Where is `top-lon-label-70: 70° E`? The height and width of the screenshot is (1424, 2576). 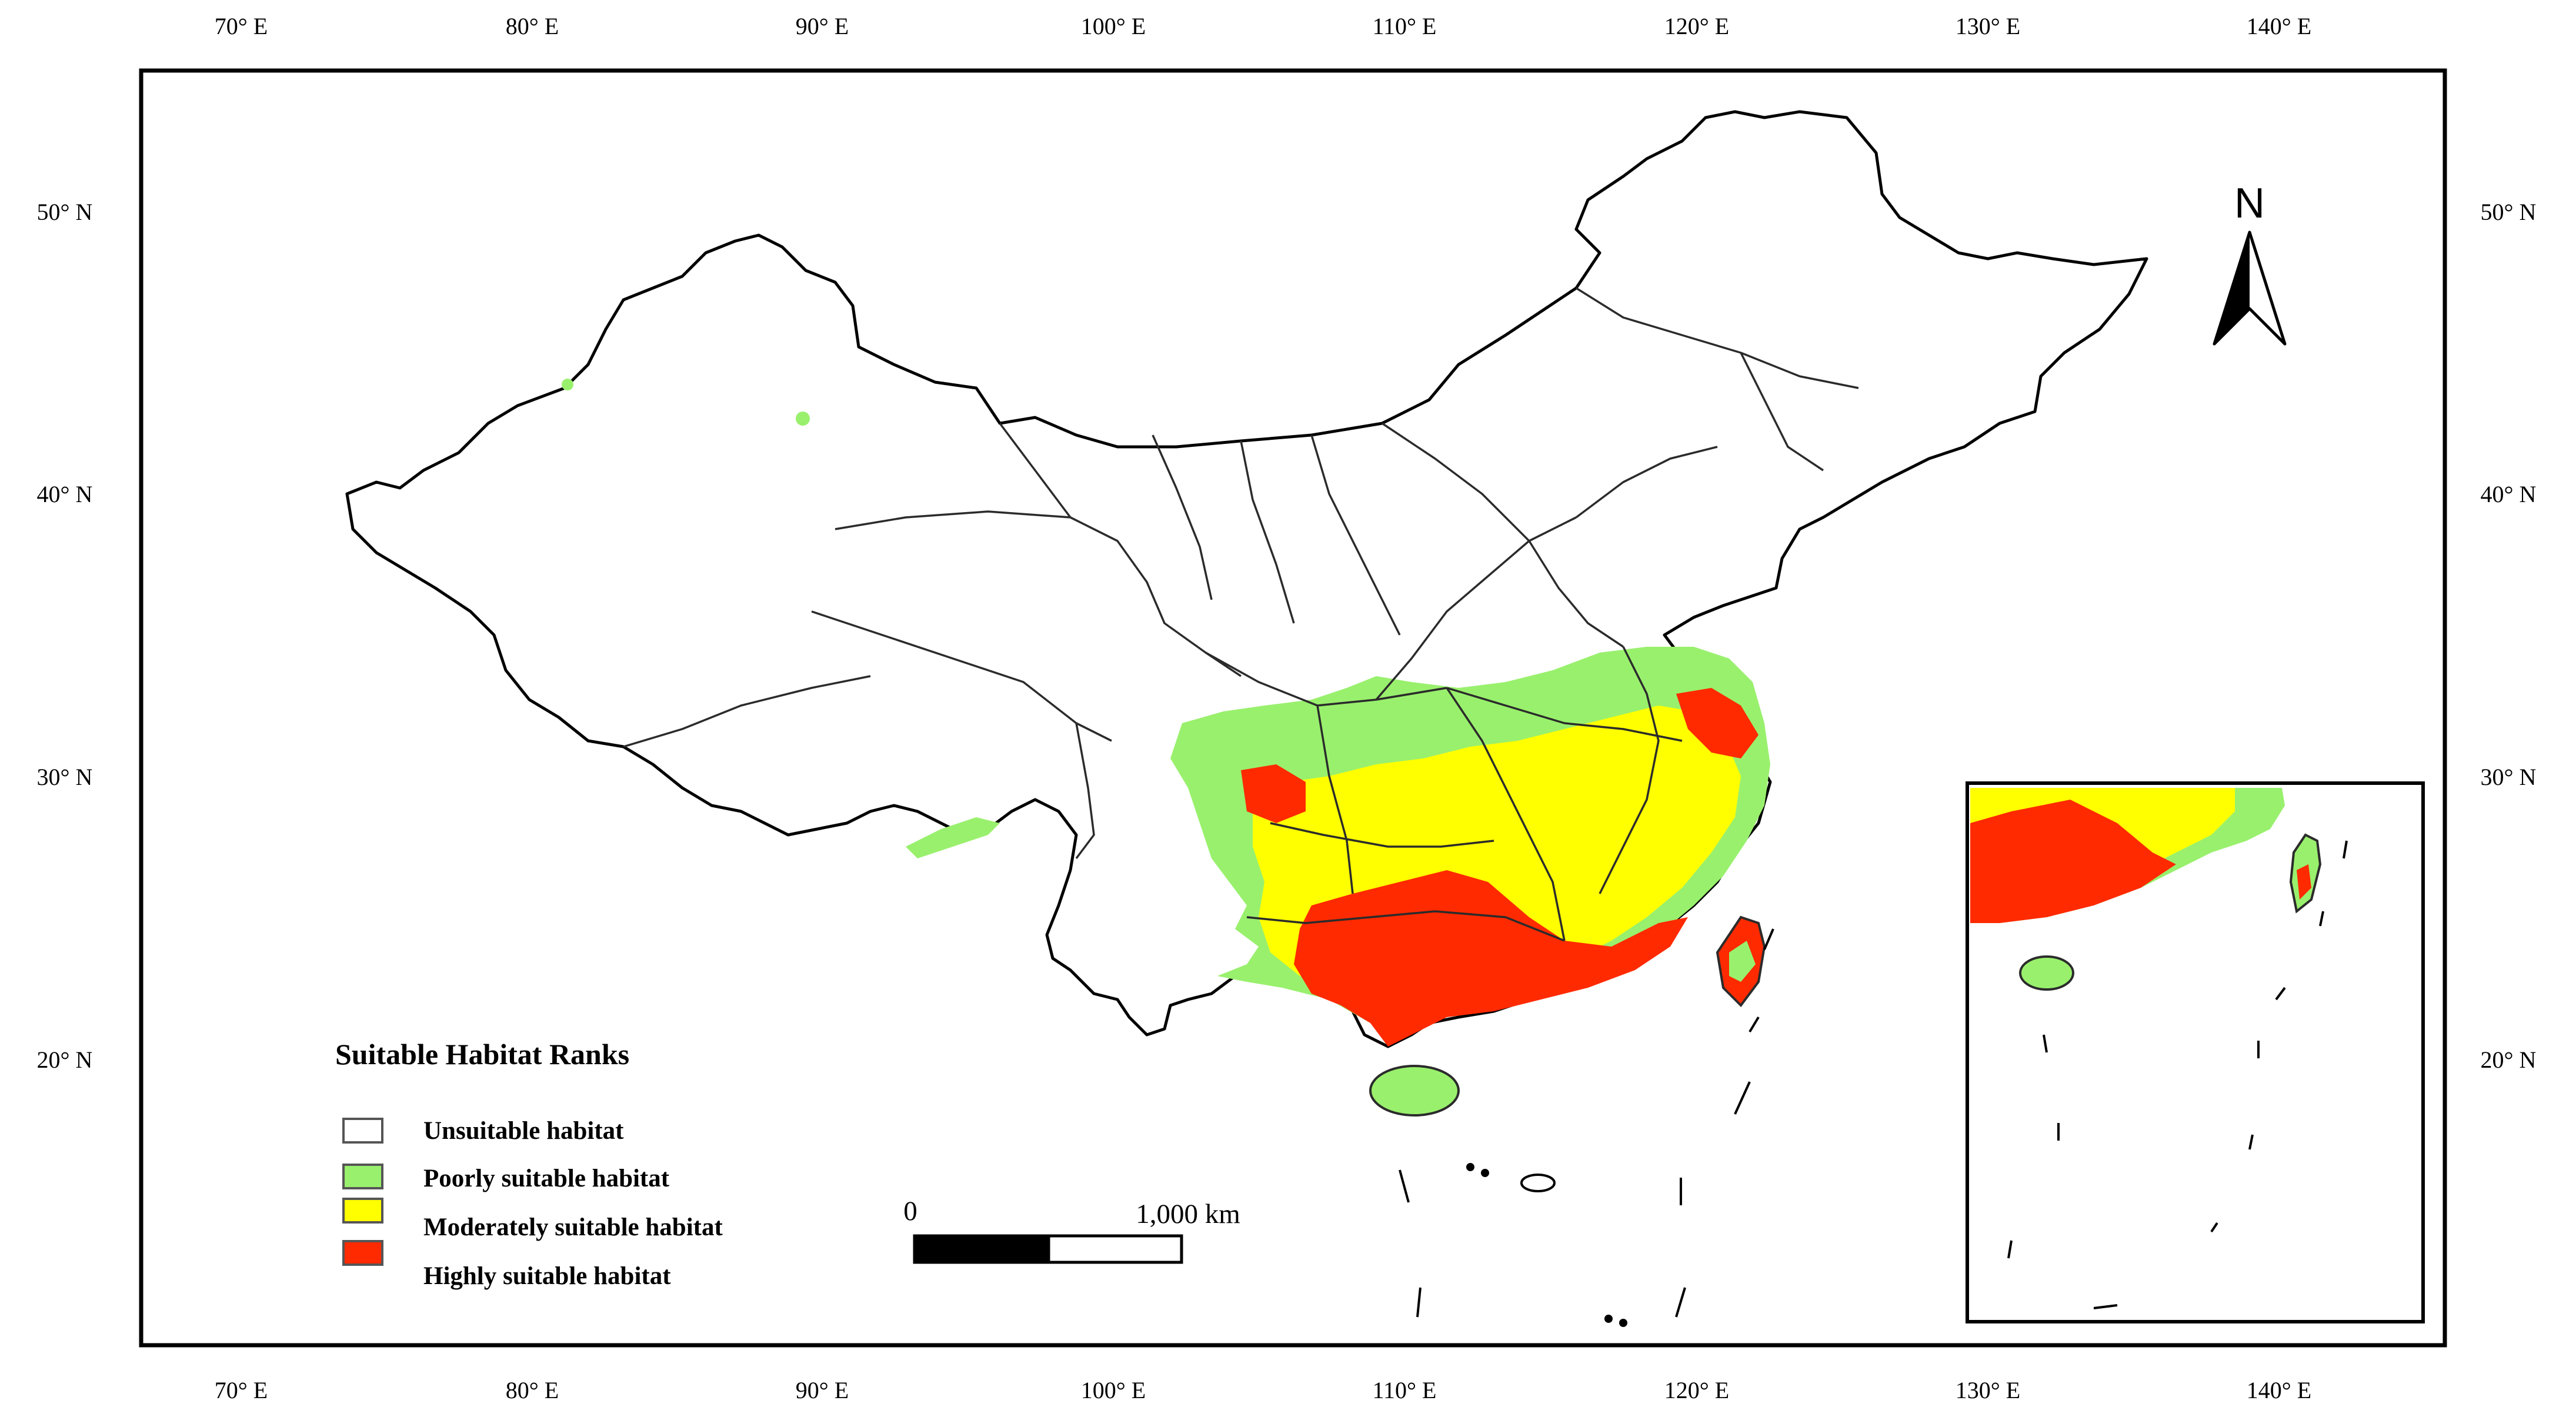 top-lon-label-70: 70° E is located at coordinates (241, 26).